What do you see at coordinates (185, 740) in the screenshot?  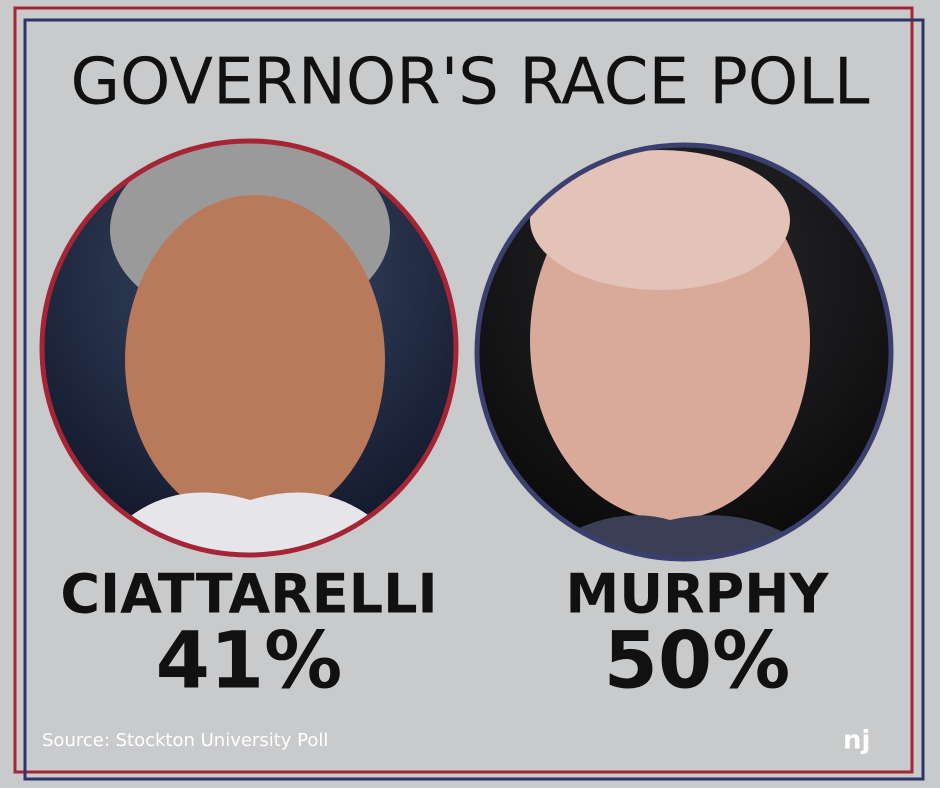 I see `source: Source: Stockton University Poll` at bounding box center [185, 740].